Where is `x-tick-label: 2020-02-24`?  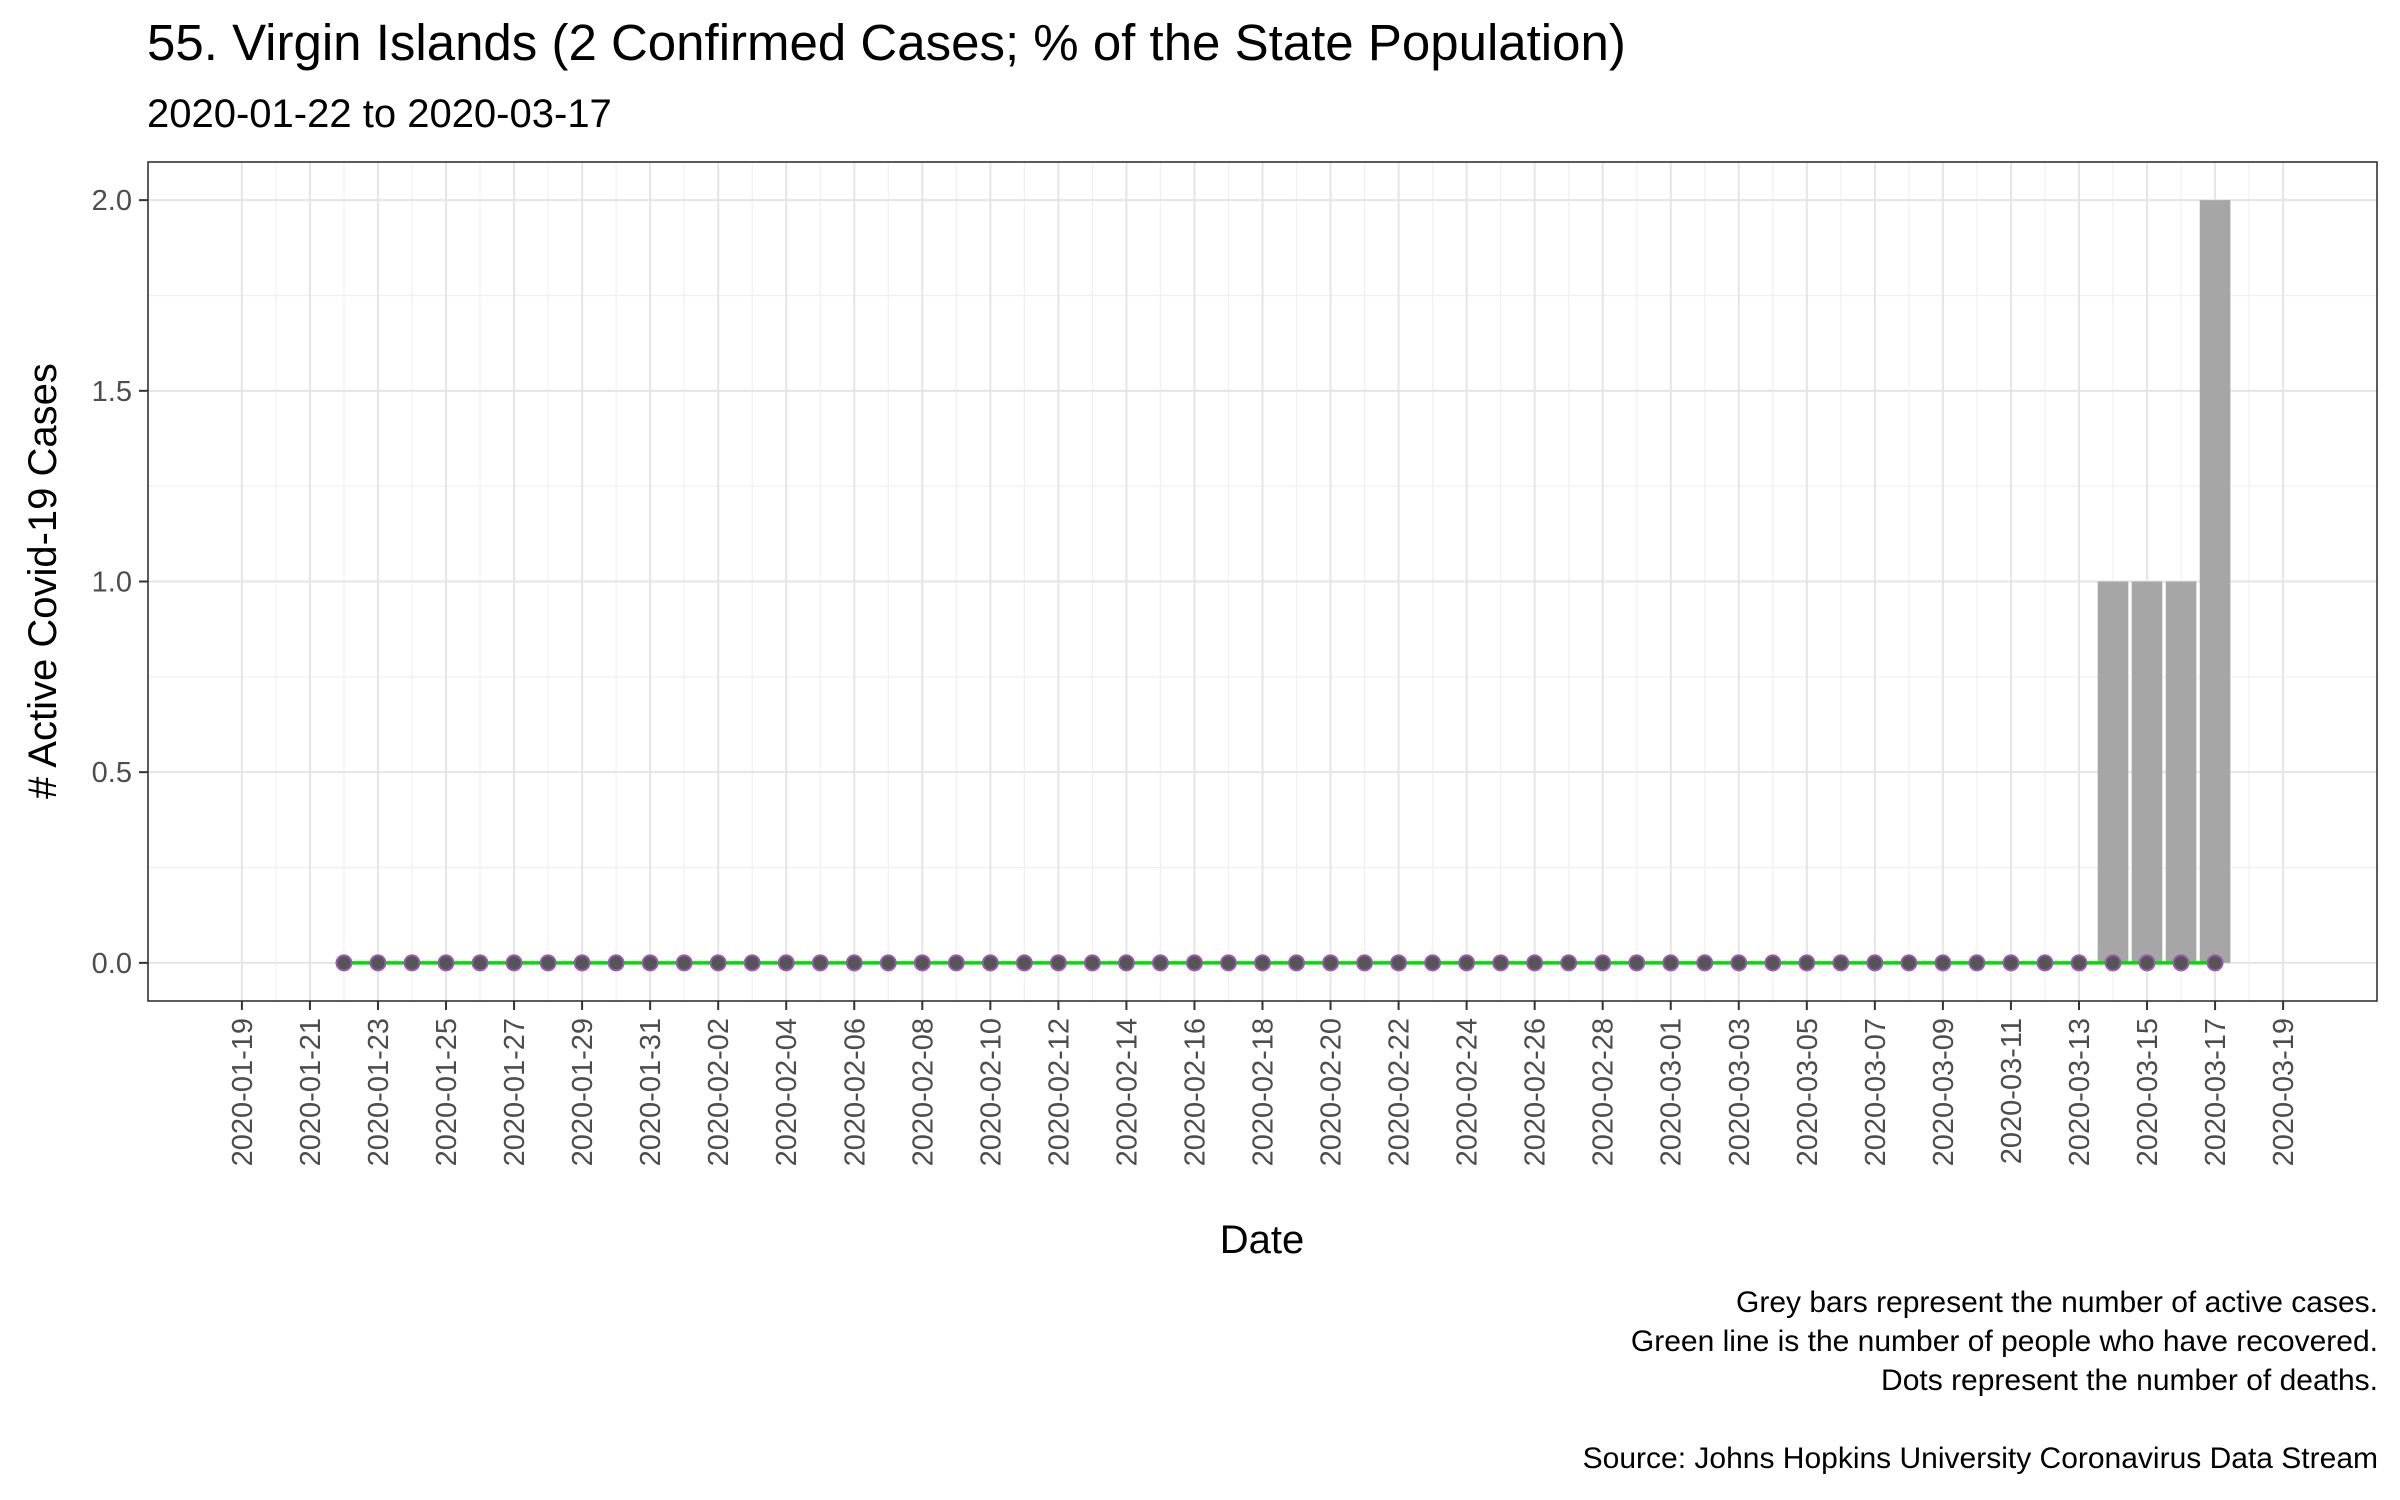 x-tick-label: 2020-02-24 is located at coordinates (1468, 1092).